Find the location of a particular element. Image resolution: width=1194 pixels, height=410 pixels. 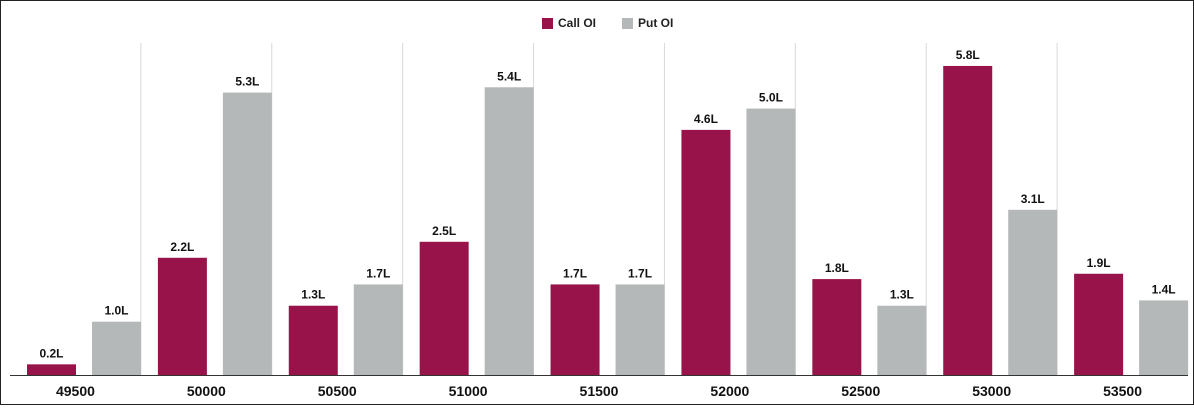

value-label-call-53500: 1.9L is located at coordinates (1099, 263).